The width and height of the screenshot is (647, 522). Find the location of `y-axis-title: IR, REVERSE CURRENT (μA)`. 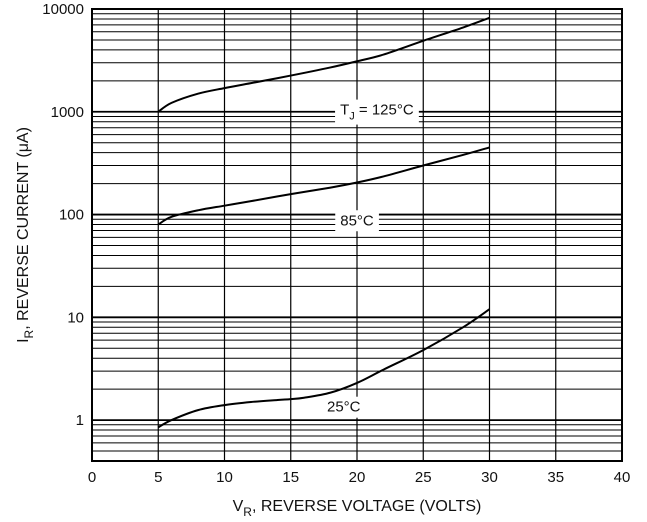

y-axis-title: IR, REVERSE CURRENT (μA) is located at coordinates (25, 235).